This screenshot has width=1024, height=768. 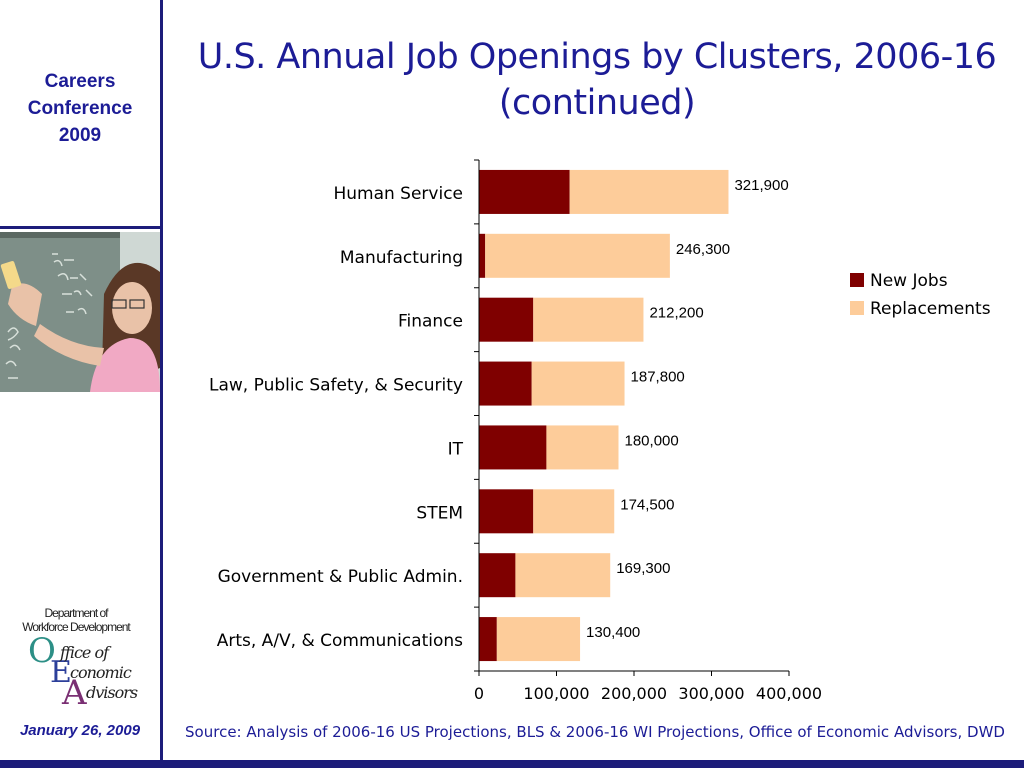 I want to click on category-label: Human Service, so click(x=398, y=194).